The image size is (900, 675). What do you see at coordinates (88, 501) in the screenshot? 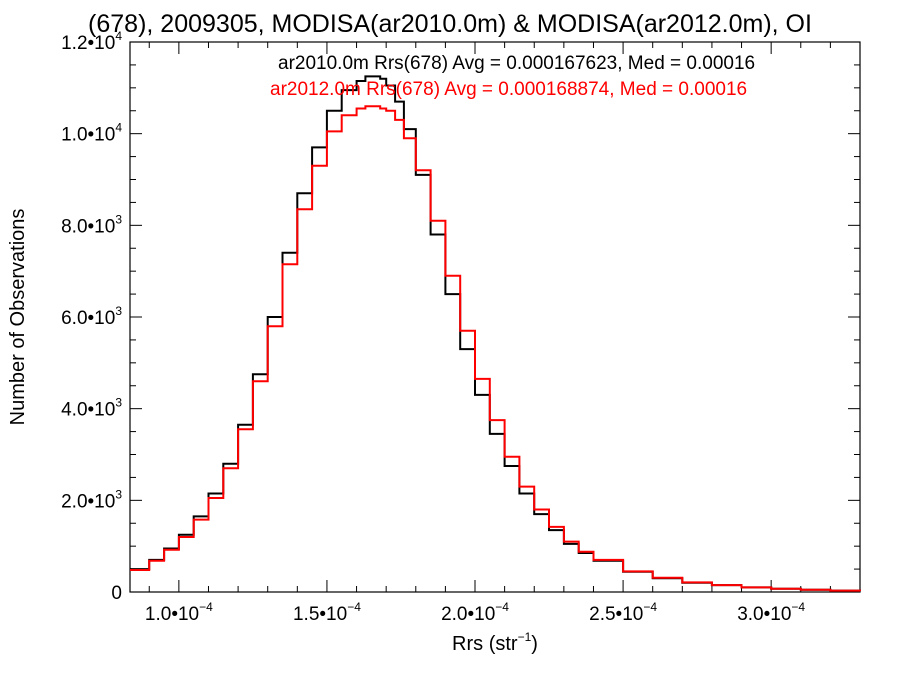
I see `y-tick-mantissa: 2.0•10` at bounding box center [88, 501].